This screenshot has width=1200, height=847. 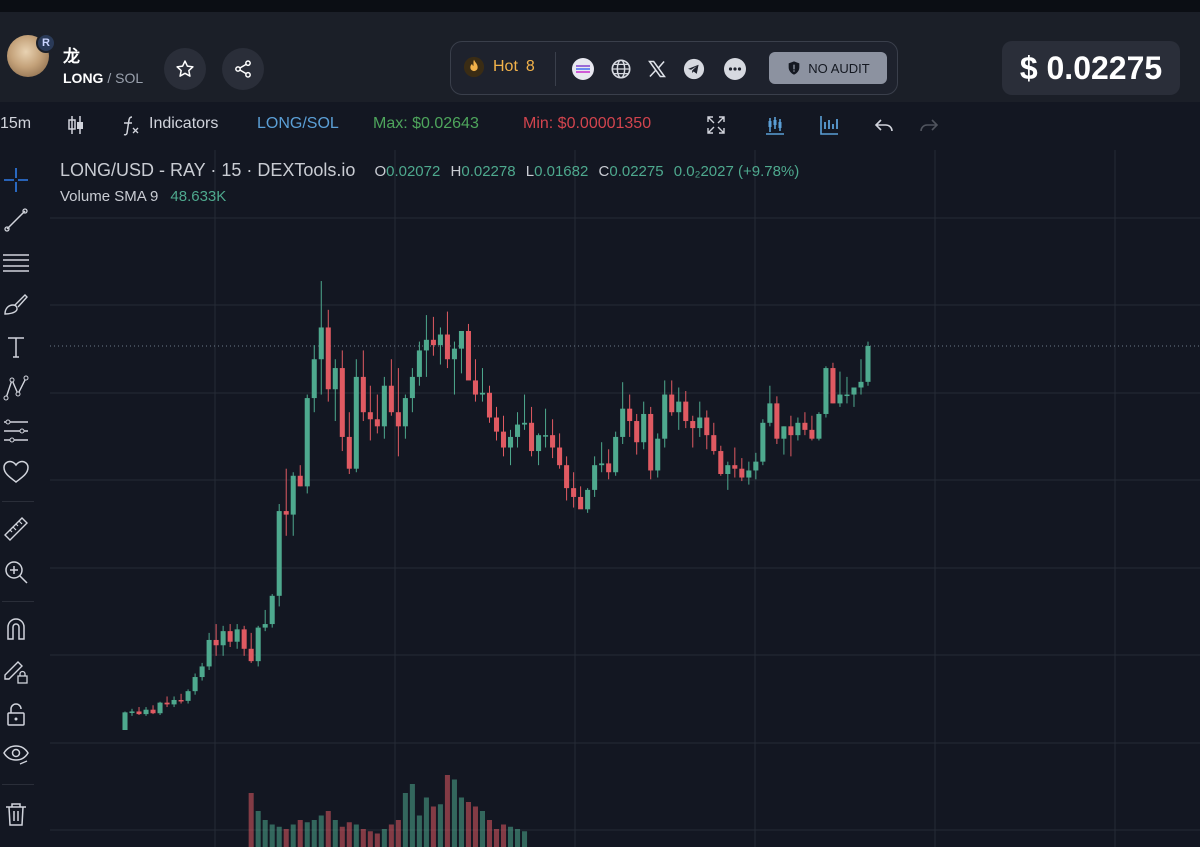 What do you see at coordinates (184, 123) in the screenshot?
I see `indicators-button: Indicators` at bounding box center [184, 123].